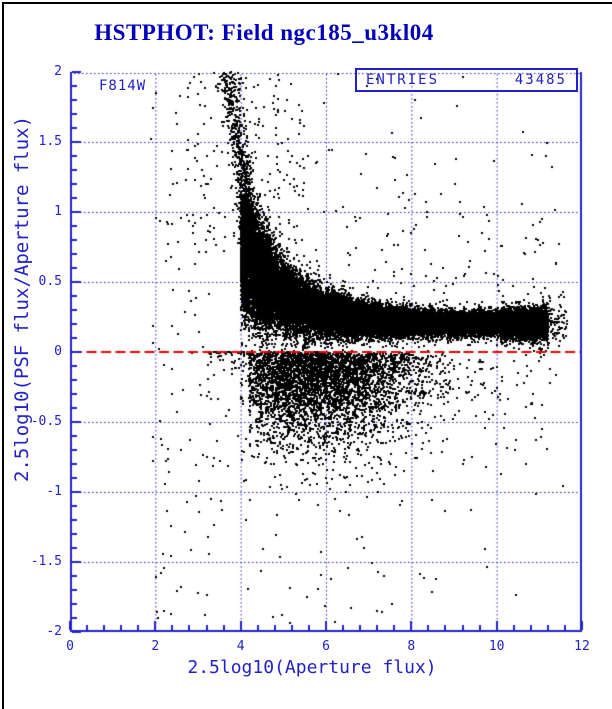 The width and height of the screenshot is (612, 709). I want to click on entries-label: ENTRIES, so click(403, 80).